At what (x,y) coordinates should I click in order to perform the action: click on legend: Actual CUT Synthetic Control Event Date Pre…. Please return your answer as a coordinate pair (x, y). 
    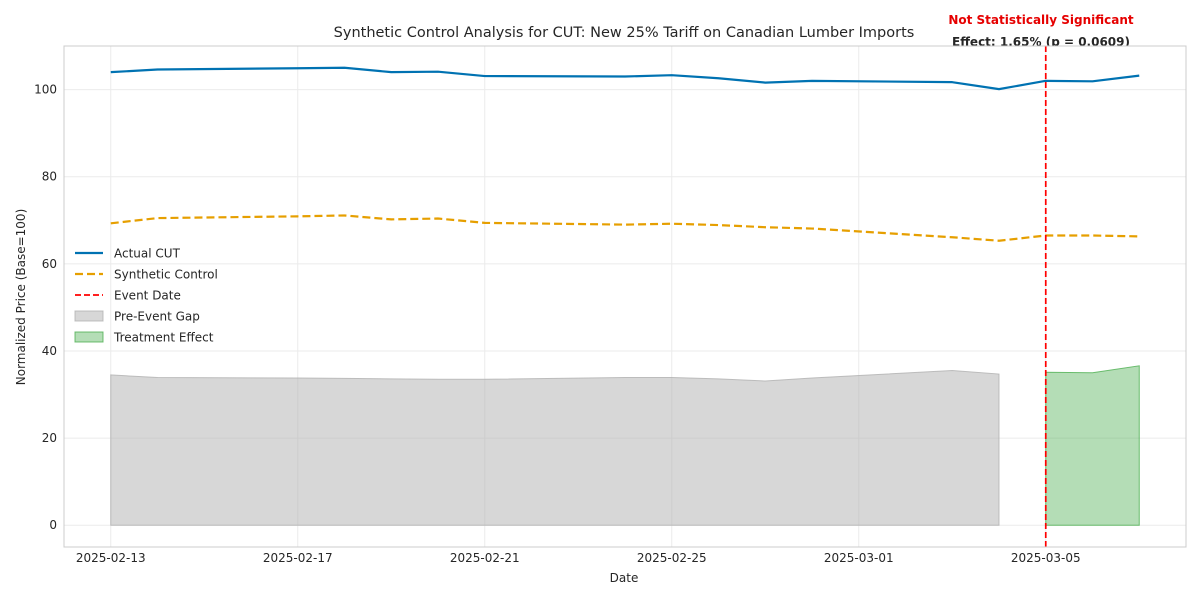
    Looking at the image, I should click on (146, 296).